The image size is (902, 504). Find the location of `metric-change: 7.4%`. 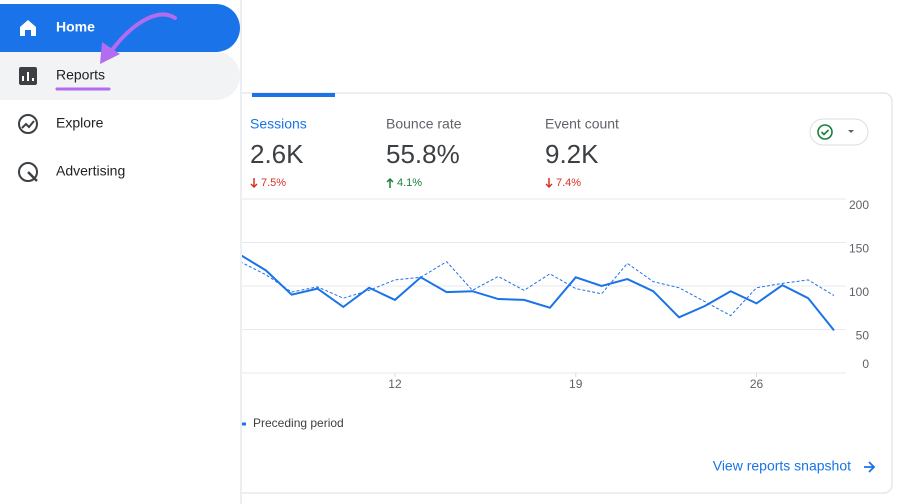

metric-change: 7.4% is located at coordinates (568, 183).